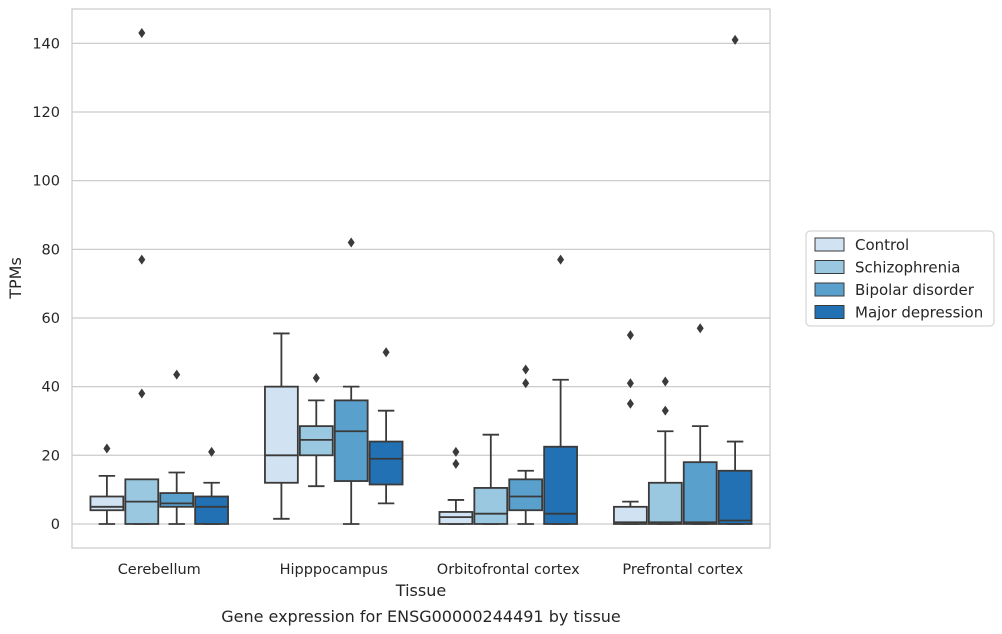  Describe the element at coordinates (508, 570) in the screenshot. I see `x-tick-label: Orbitofrontal cortex` at that location.